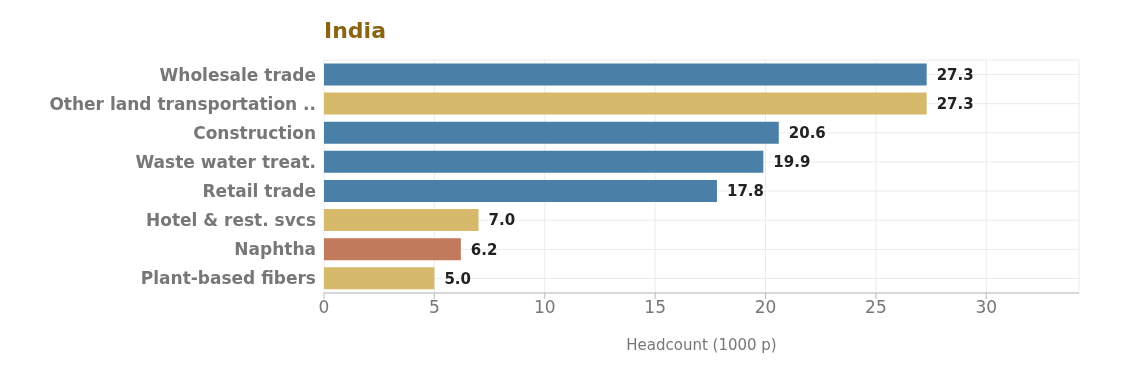  What do you see at coordinates (701, 345) in the screenshot?
I see `x-axis-title: Headcount (1000 p)` at bounding box center [701, 345].